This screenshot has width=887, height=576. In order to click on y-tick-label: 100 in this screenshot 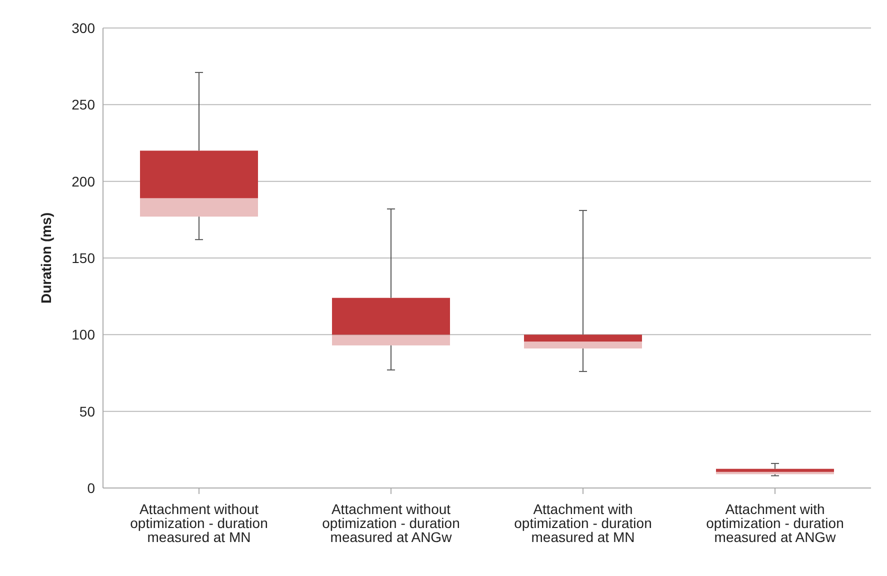, I will do `click(84, 334)`.